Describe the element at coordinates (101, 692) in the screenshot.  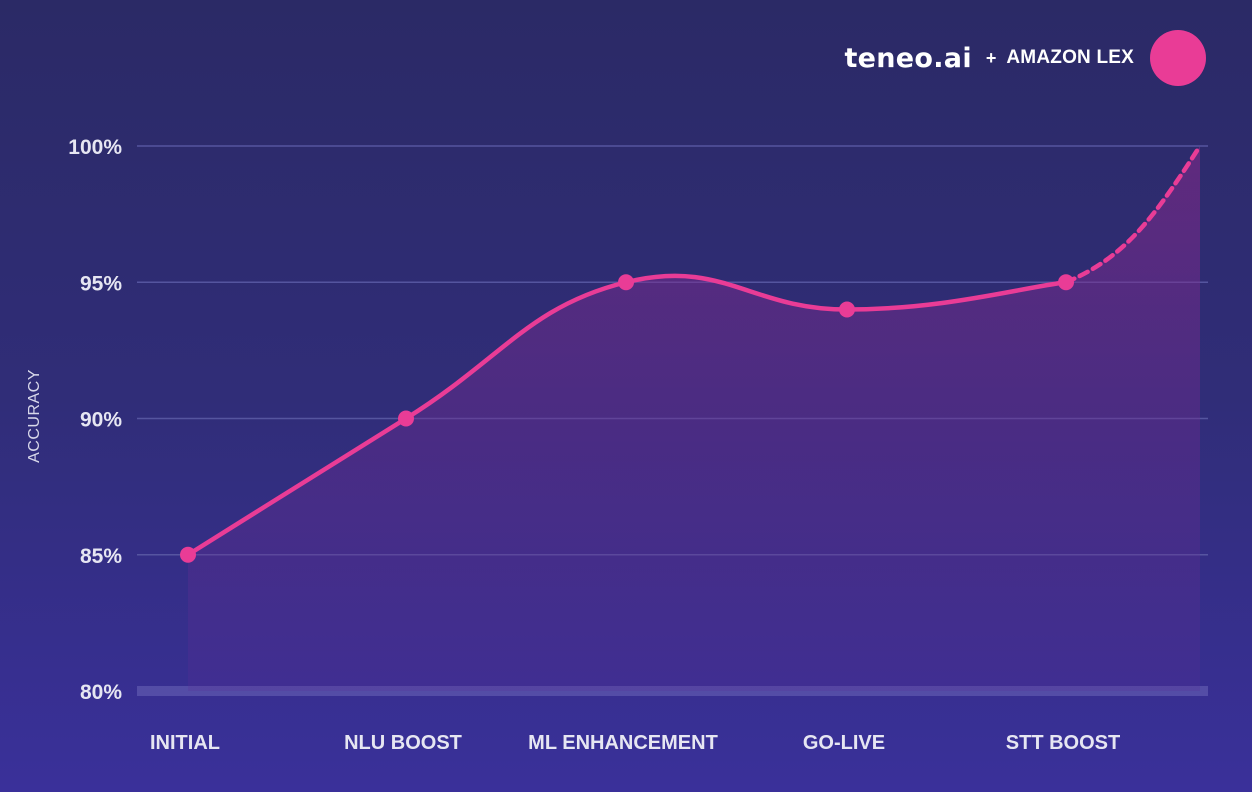
I see `y-tick-label: 80%` at that location.